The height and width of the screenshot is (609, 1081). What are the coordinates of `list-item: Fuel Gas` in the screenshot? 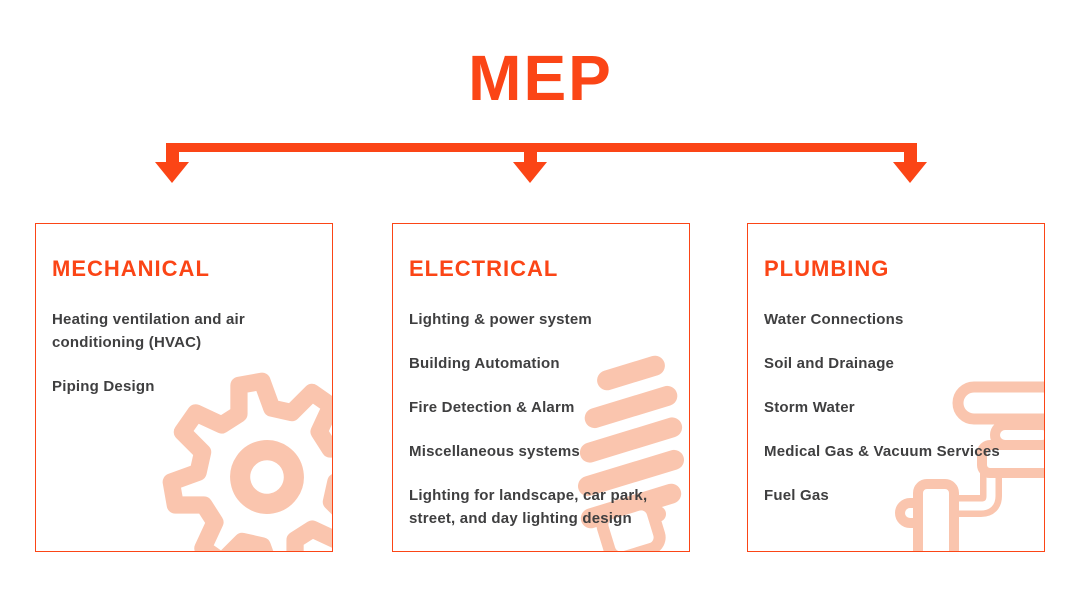 It's located at (796, 495).